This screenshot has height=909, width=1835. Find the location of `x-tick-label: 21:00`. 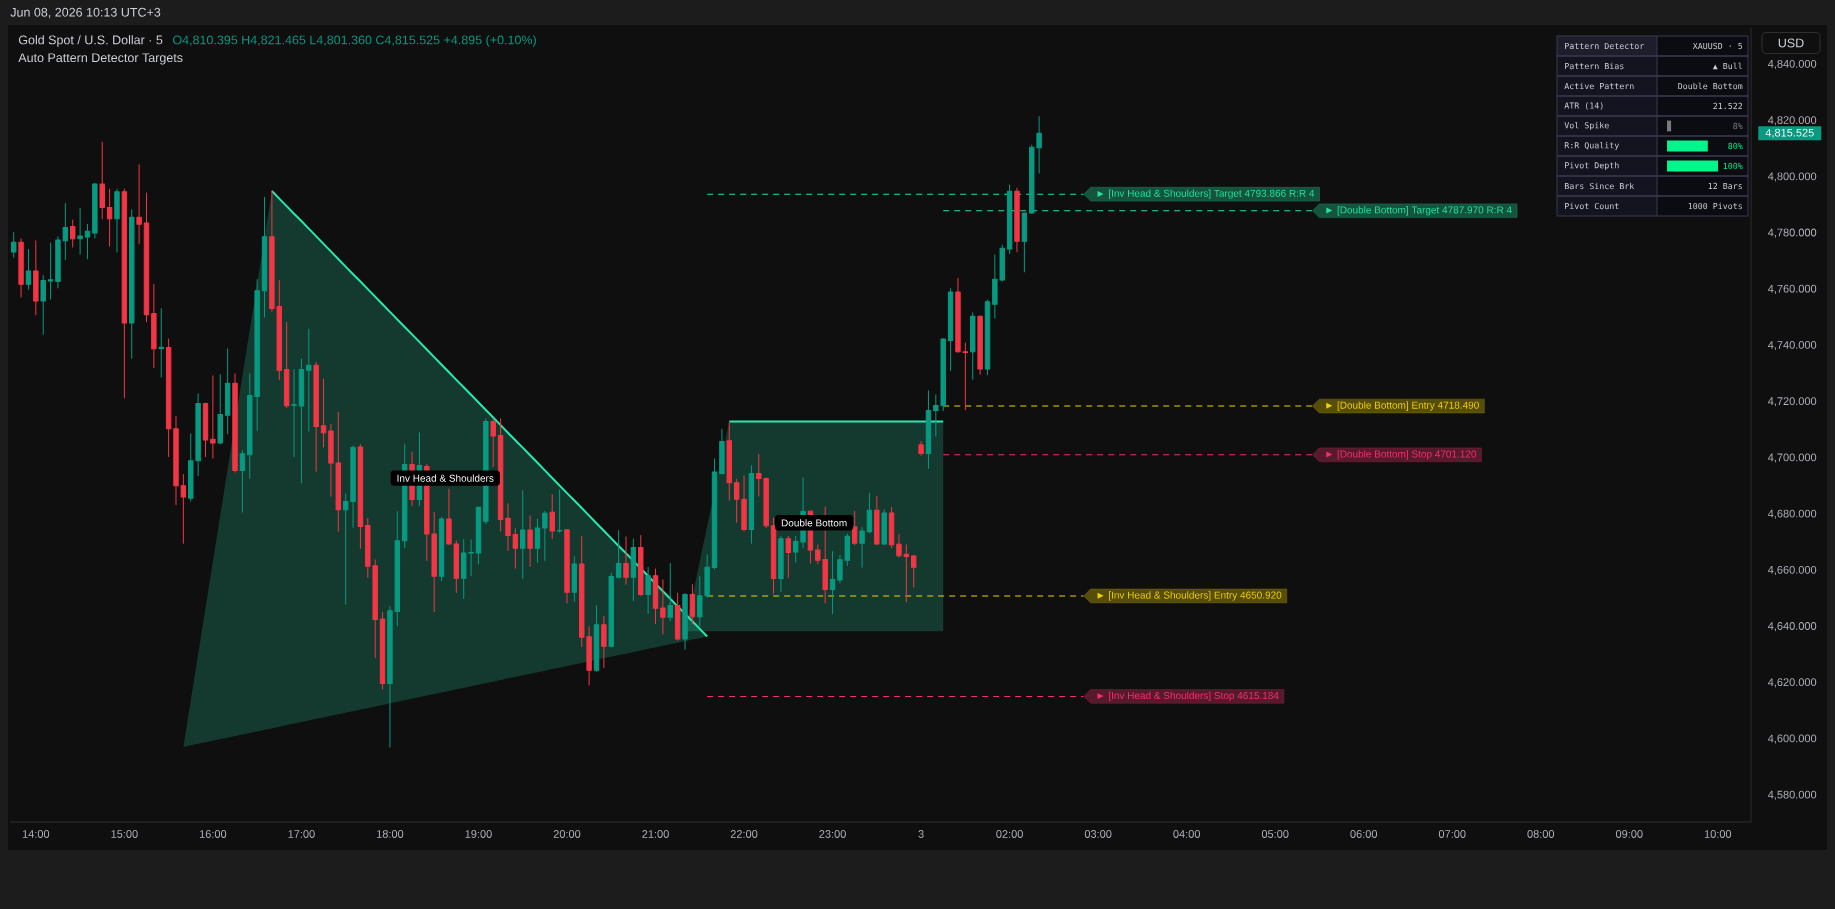

x-tick-label: 21:00 is located at coordinates (655, 834).